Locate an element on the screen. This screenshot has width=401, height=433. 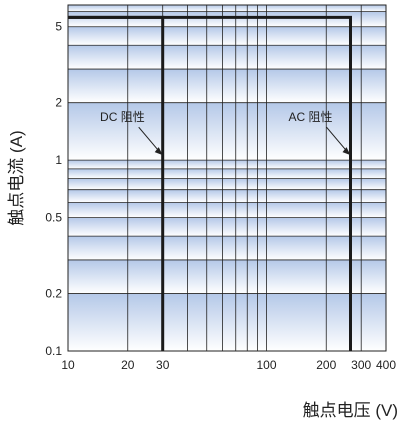
x-tick-label: 300 is located at coordinates (361, 365).